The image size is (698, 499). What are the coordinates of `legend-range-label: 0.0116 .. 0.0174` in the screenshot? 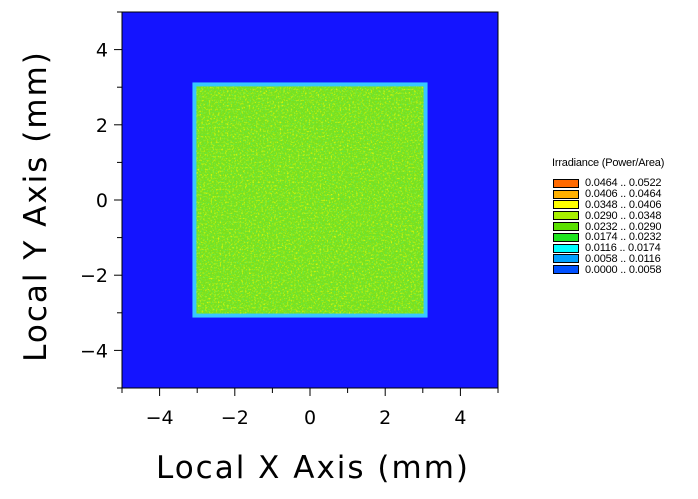 It's located at (623, 248).